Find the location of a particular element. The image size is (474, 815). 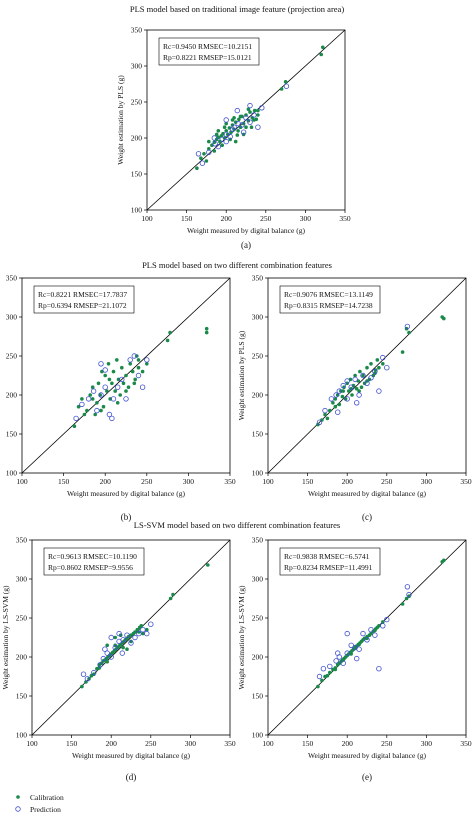

x-tick-label: 350 is located at coordinates (345, 218).